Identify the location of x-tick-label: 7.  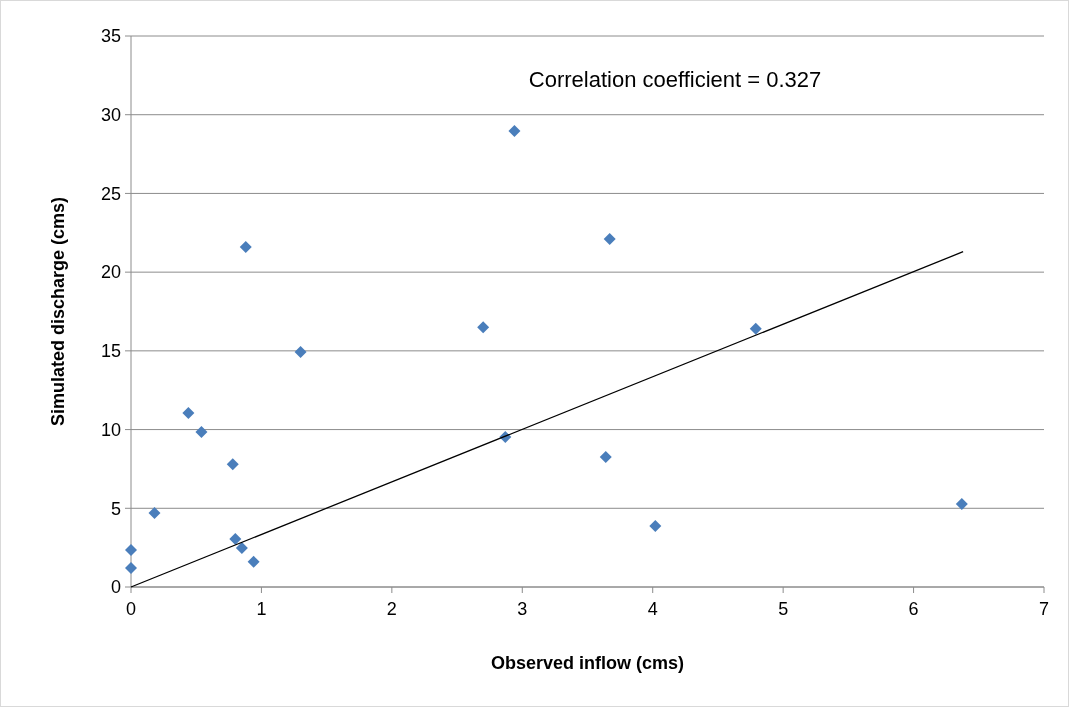
(1044, 609).